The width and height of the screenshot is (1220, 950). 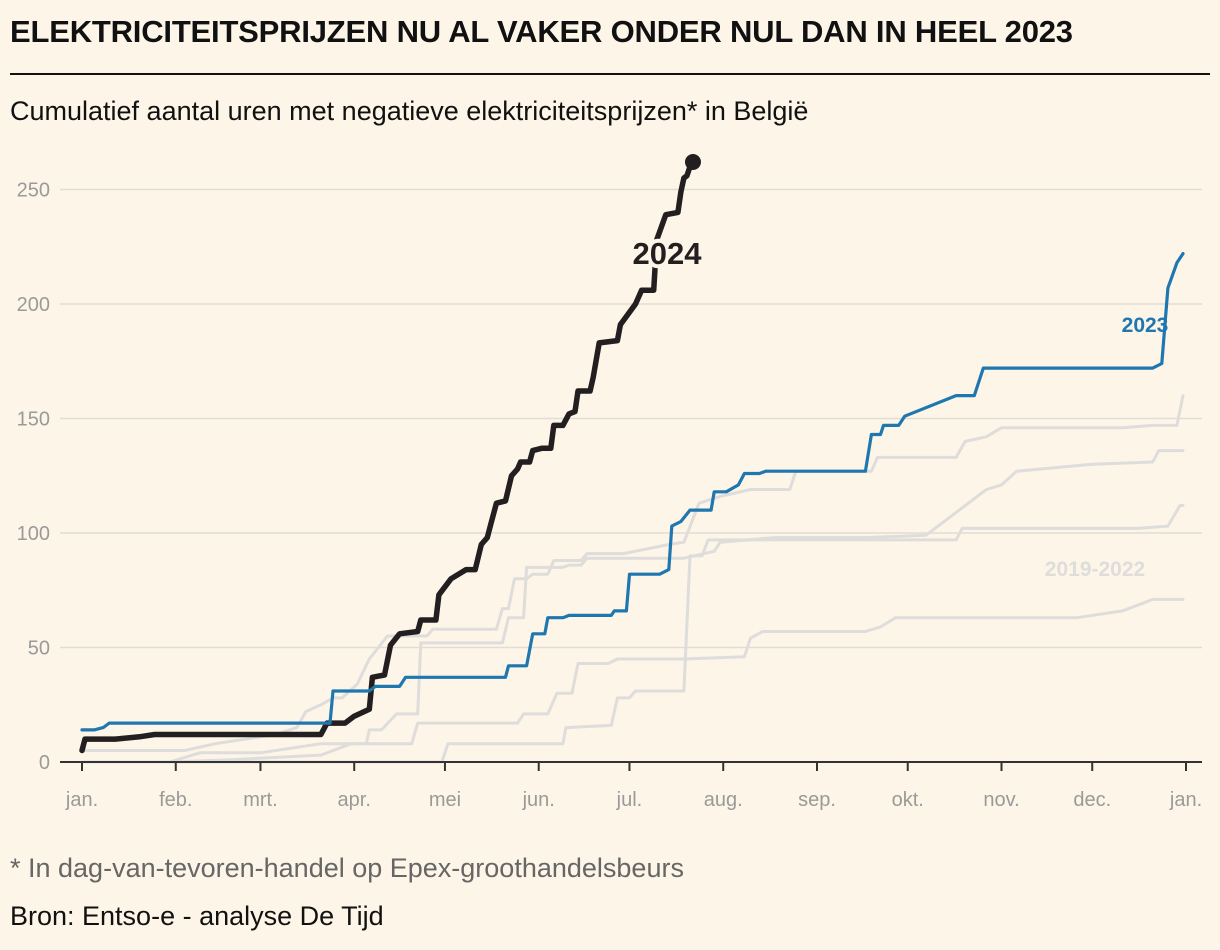 What do you see at coordinates (354, 800) in the screenshot?
I see `x-tick-label: apr.` at bounding box center [354, 800].